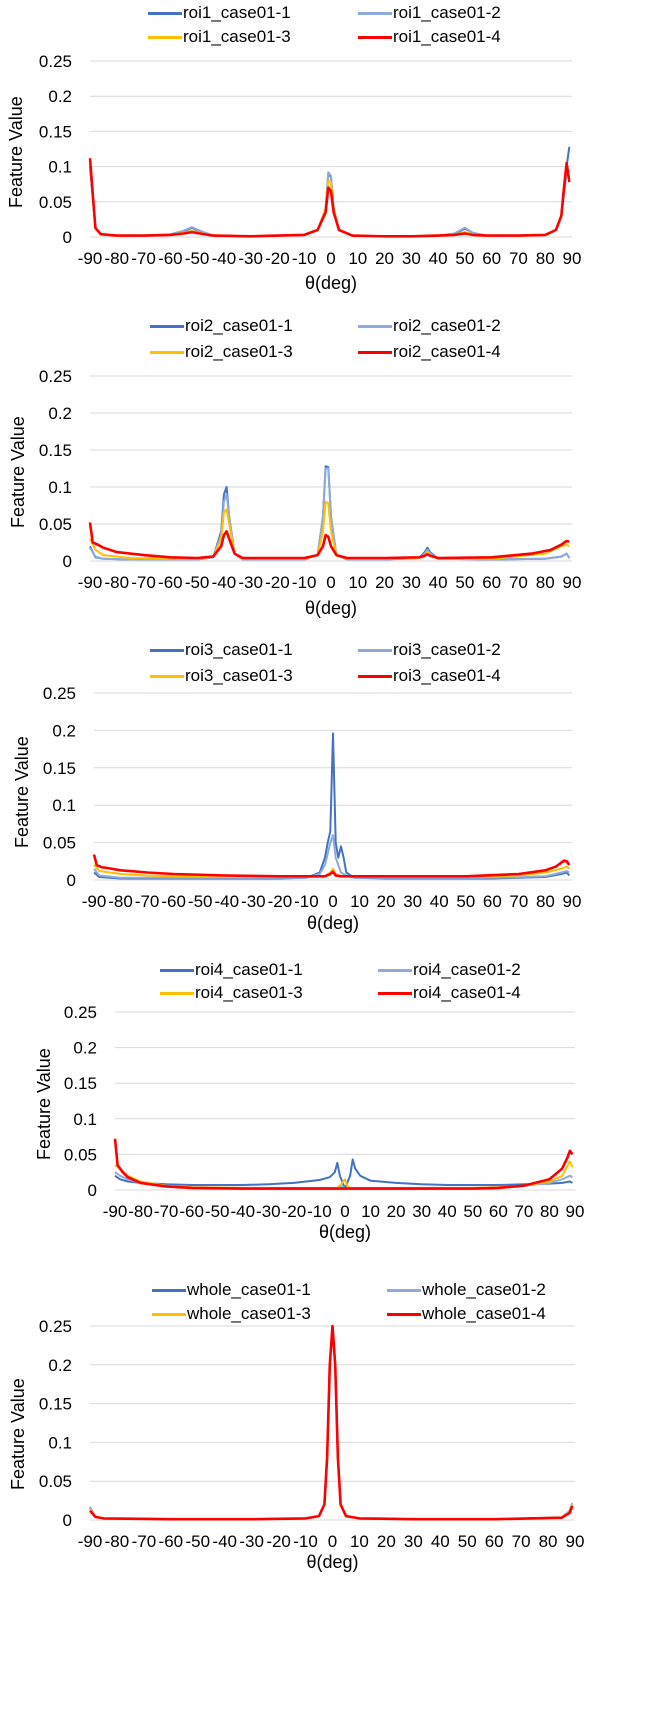 The width and height of the screenshot is (645, 1713). I want to click on legend-item-whole_case01-2: whole_case01-2, so click(466, 1290).